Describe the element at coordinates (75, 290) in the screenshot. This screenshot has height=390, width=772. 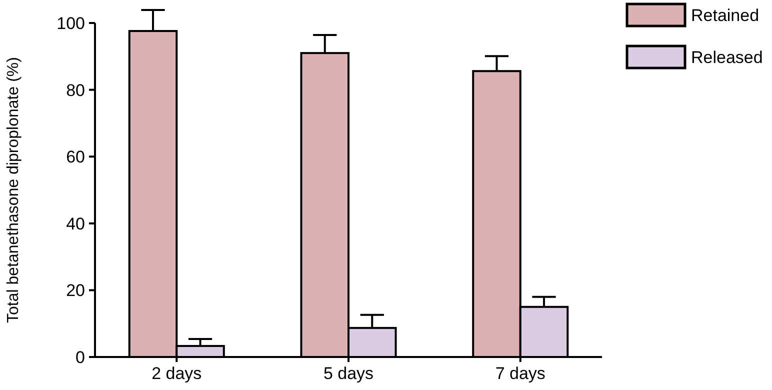
I see `y-tick-label: 20` at that location.